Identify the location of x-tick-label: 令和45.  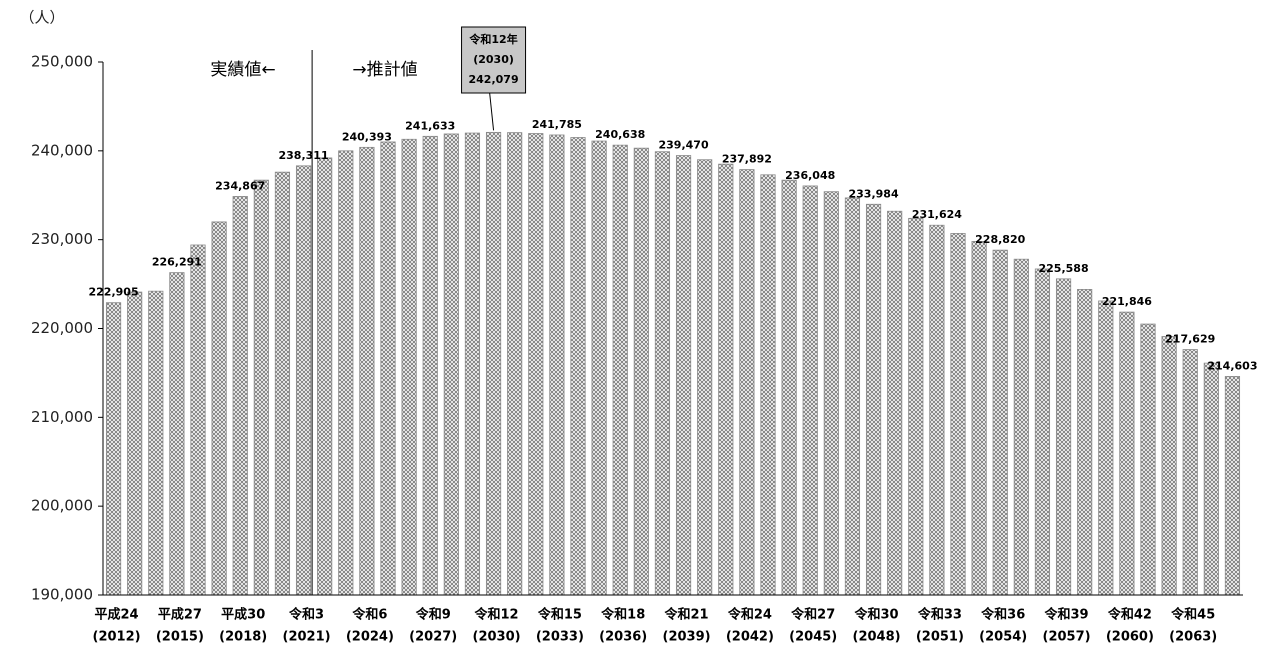
(1193, 615).